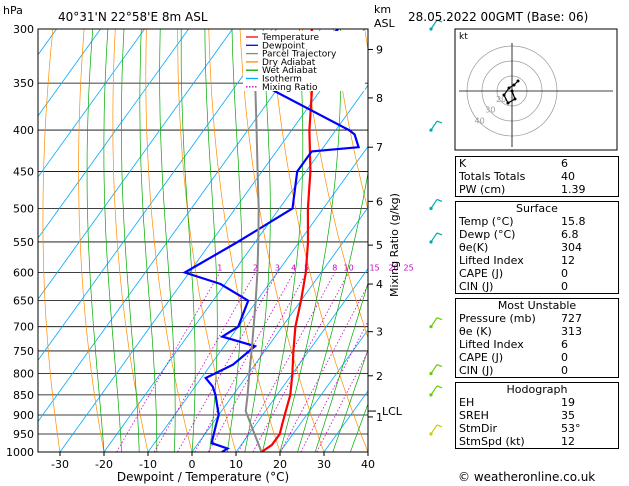 The image size is (629, 486). I want to click on indices-label: PW (cm), so click(482, 189).